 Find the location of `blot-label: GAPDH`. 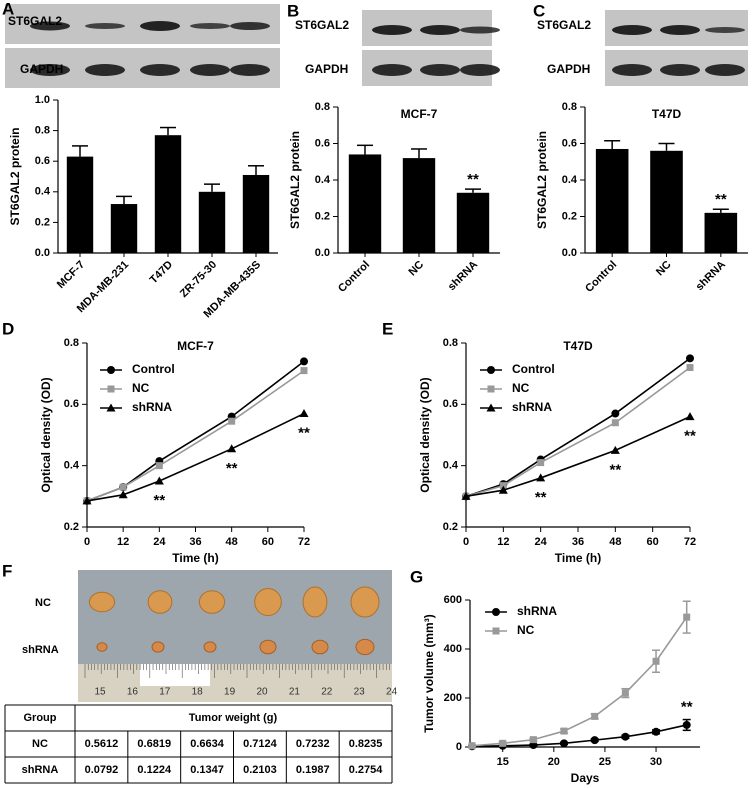

blot-label: GAPDH is located at coordinates (568, 69).